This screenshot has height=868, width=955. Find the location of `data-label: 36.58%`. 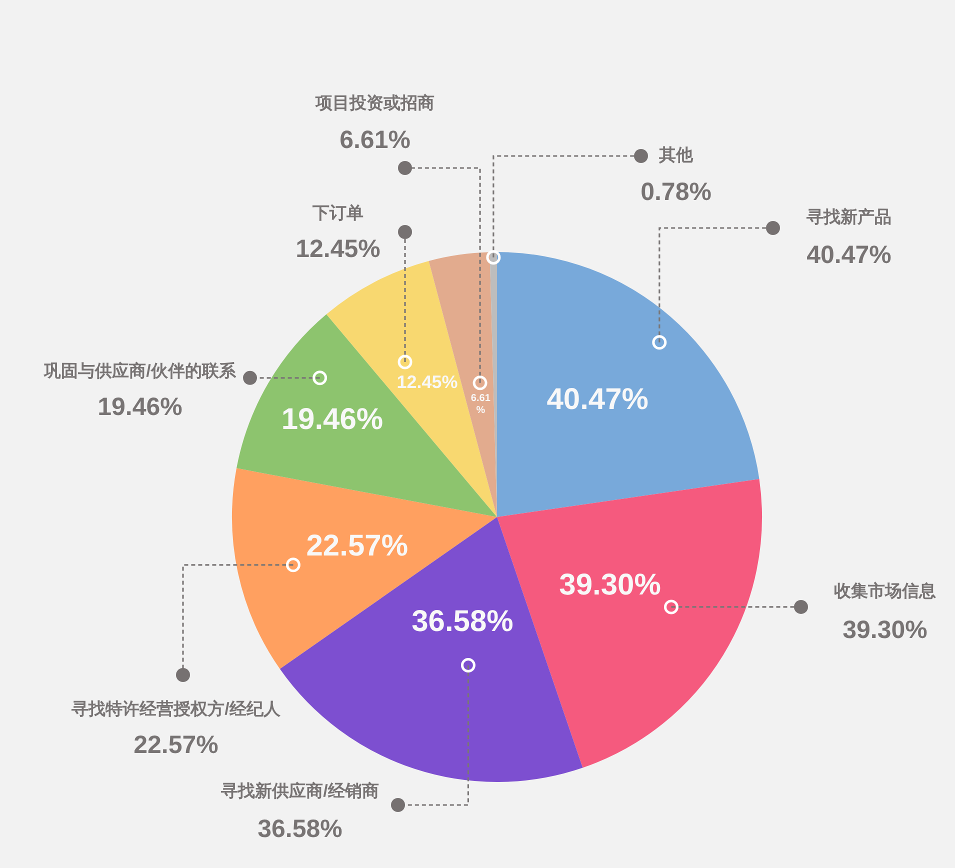

data-label: 36.58% is located at coordinates (463, 621).